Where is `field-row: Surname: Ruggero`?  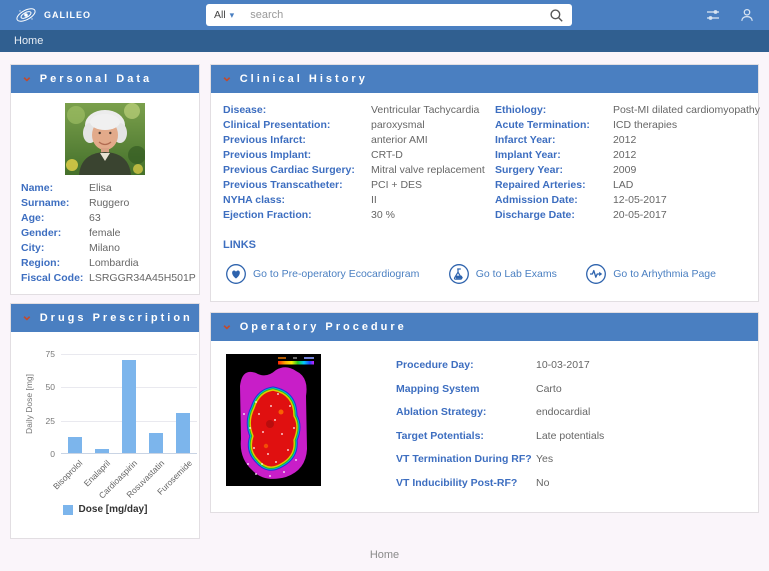 field-row: Surname: Ruggero is located at coordinates (105, 203).